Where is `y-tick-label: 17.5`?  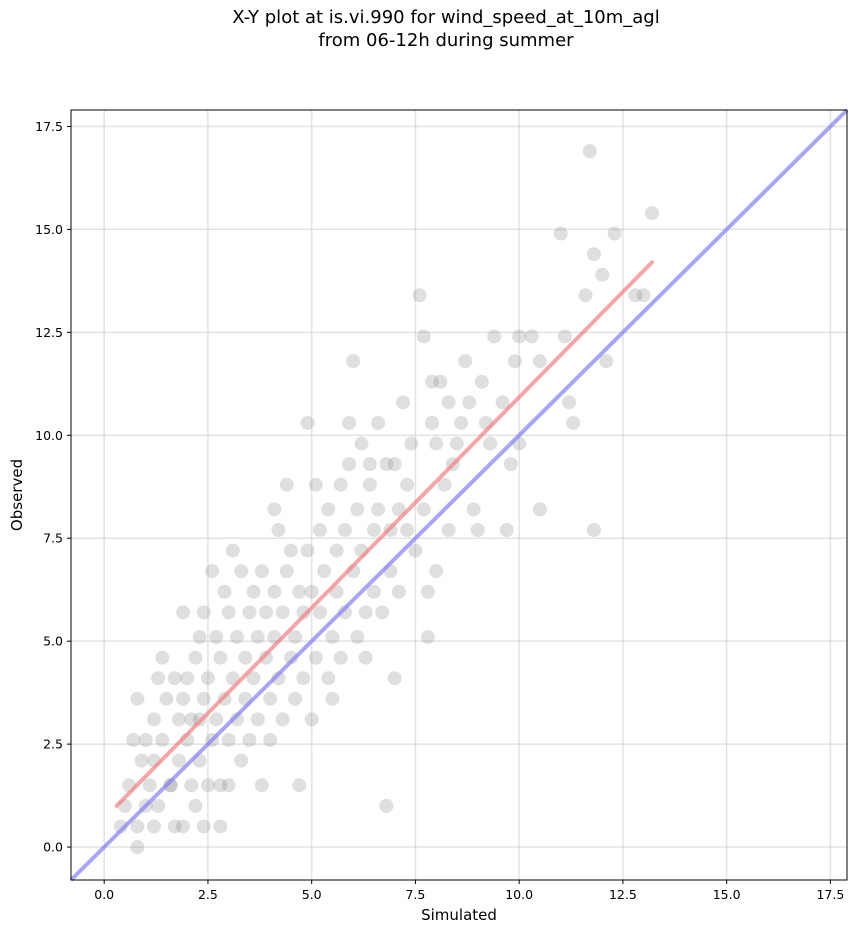
y-tick-label: 17.5 is located at coordinates (49, 126).